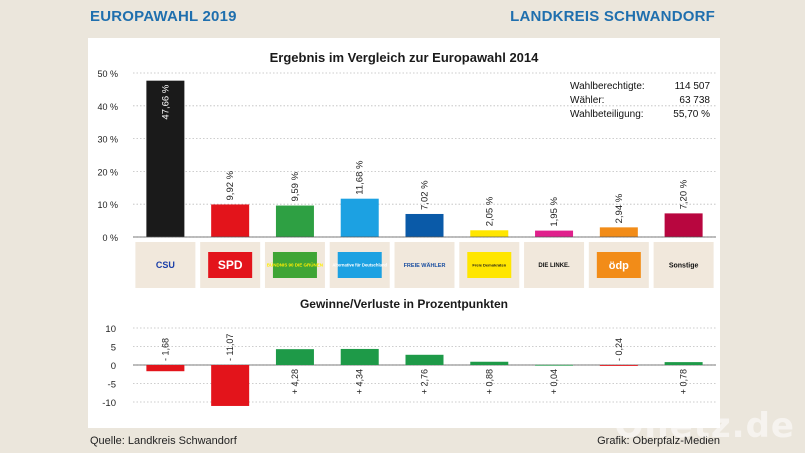 This screenshot has height=453, width=805. I want to click on bar-value-label: 7,02 %, so click(425, 195).